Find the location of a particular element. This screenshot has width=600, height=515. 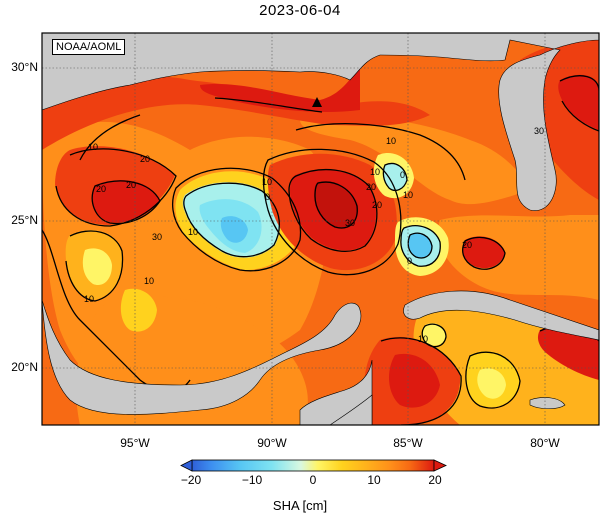

colorbar-ramp is located at coordinates (313, 465).